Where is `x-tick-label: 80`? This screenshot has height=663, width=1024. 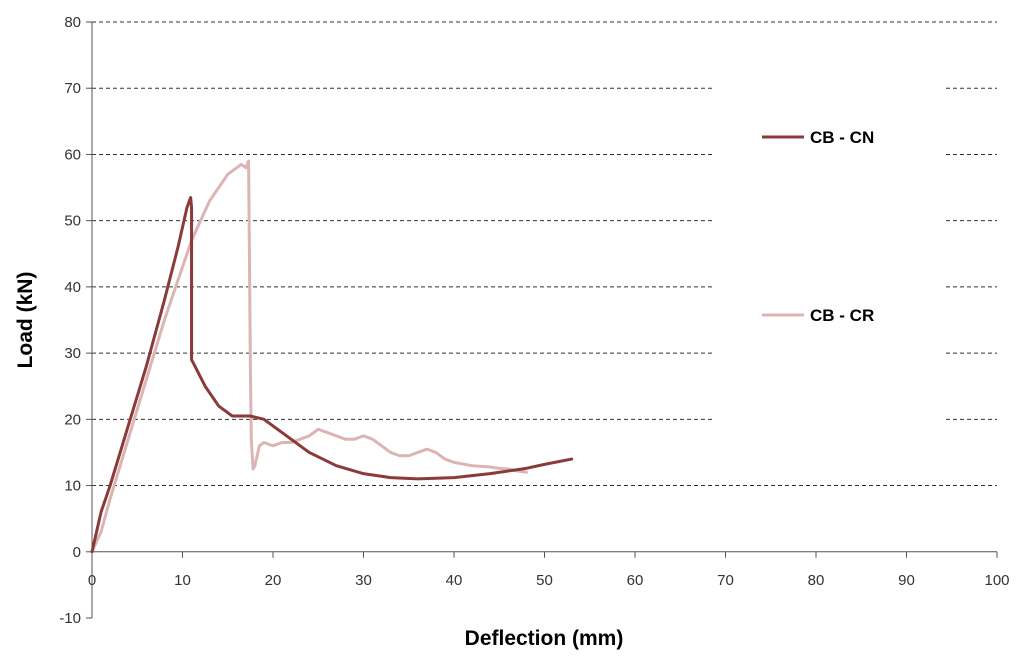 x-tick-label: 80 is located at coordinates (816, 580).